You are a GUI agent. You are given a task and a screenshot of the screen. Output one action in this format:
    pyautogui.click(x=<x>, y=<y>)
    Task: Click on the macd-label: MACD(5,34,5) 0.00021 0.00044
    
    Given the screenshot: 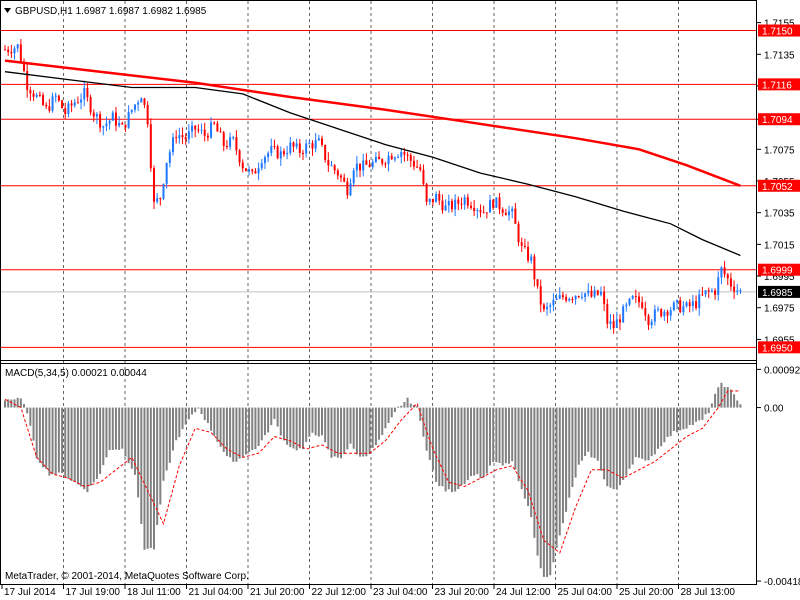 What is the action you would take?
    pyautogui.click(x=76, y=373)
    